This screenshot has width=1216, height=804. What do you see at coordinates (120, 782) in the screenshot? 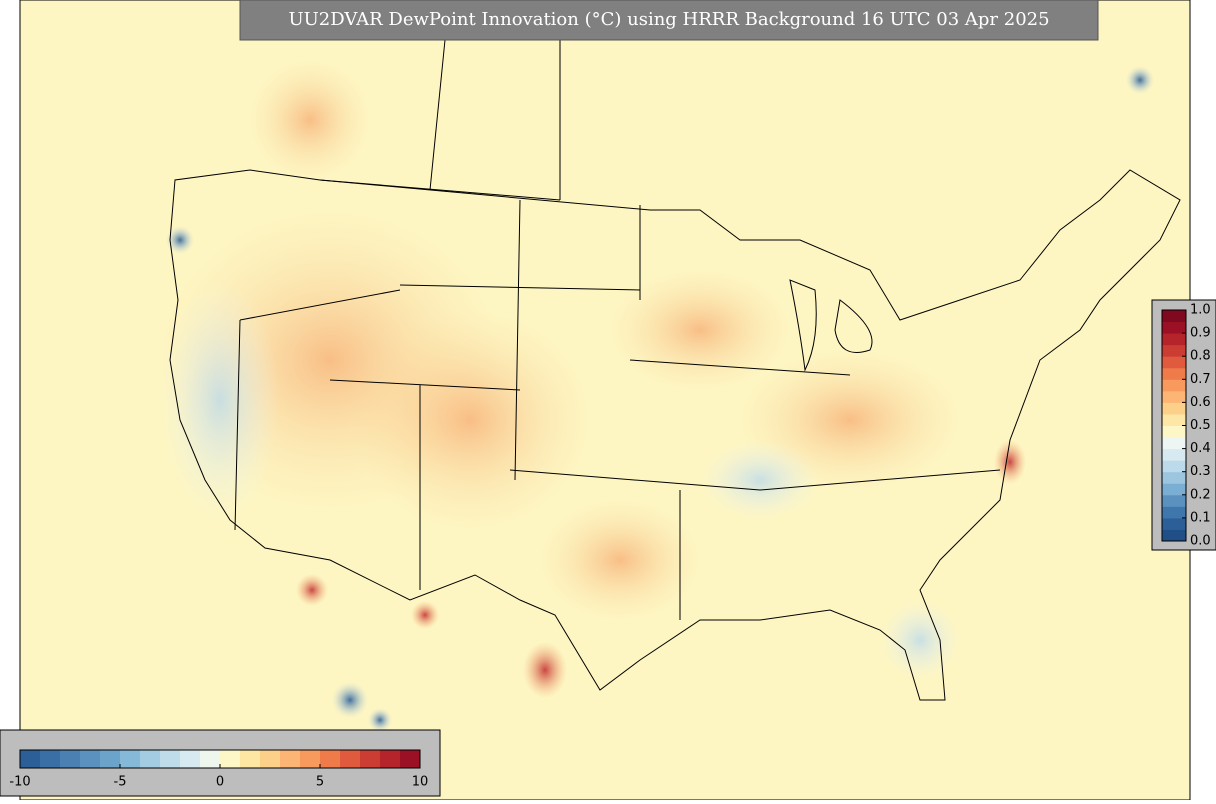
I see `tick-label: -5` at bounding box center [120, 782].